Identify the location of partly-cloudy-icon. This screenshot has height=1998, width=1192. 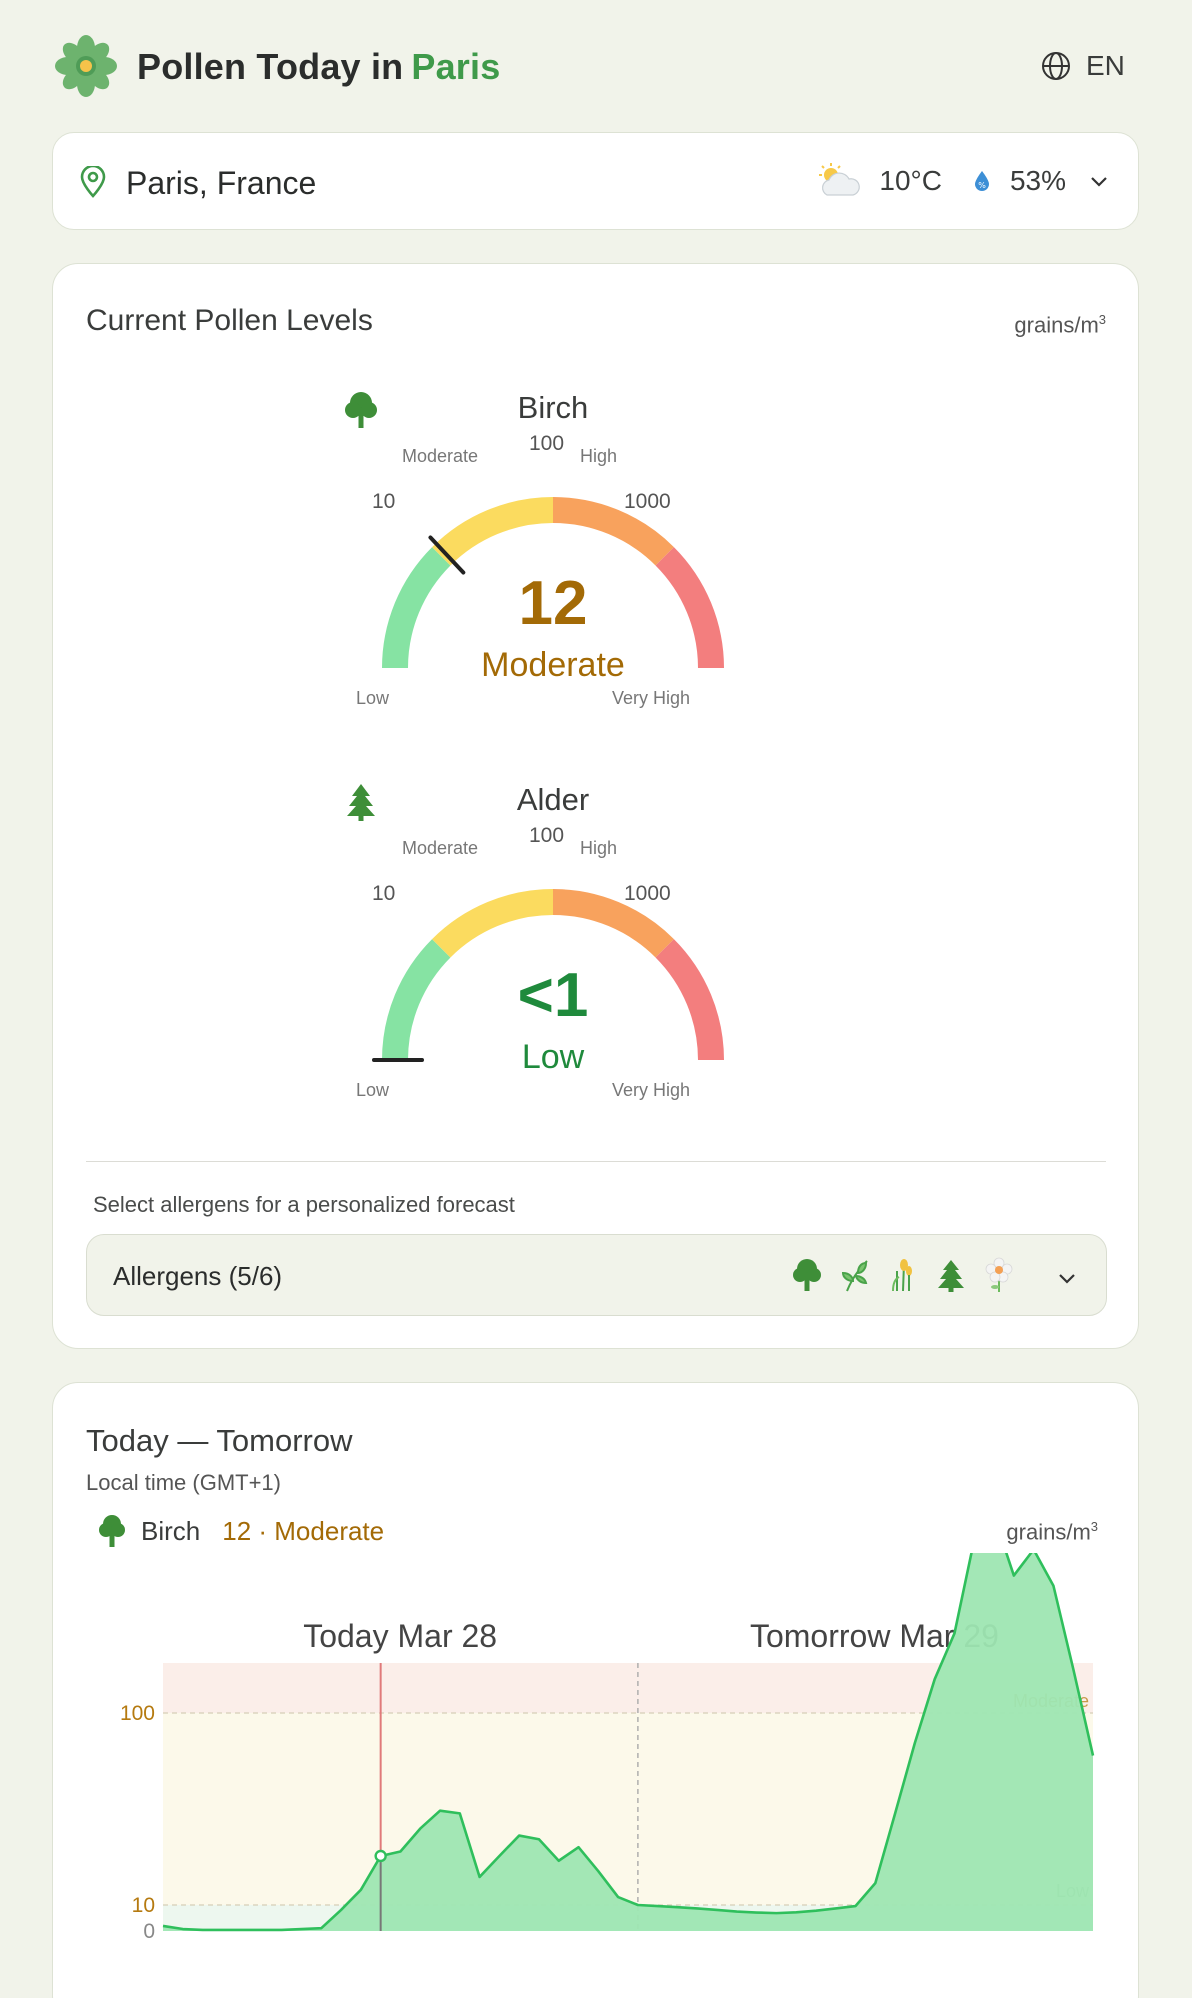
(840, 179).